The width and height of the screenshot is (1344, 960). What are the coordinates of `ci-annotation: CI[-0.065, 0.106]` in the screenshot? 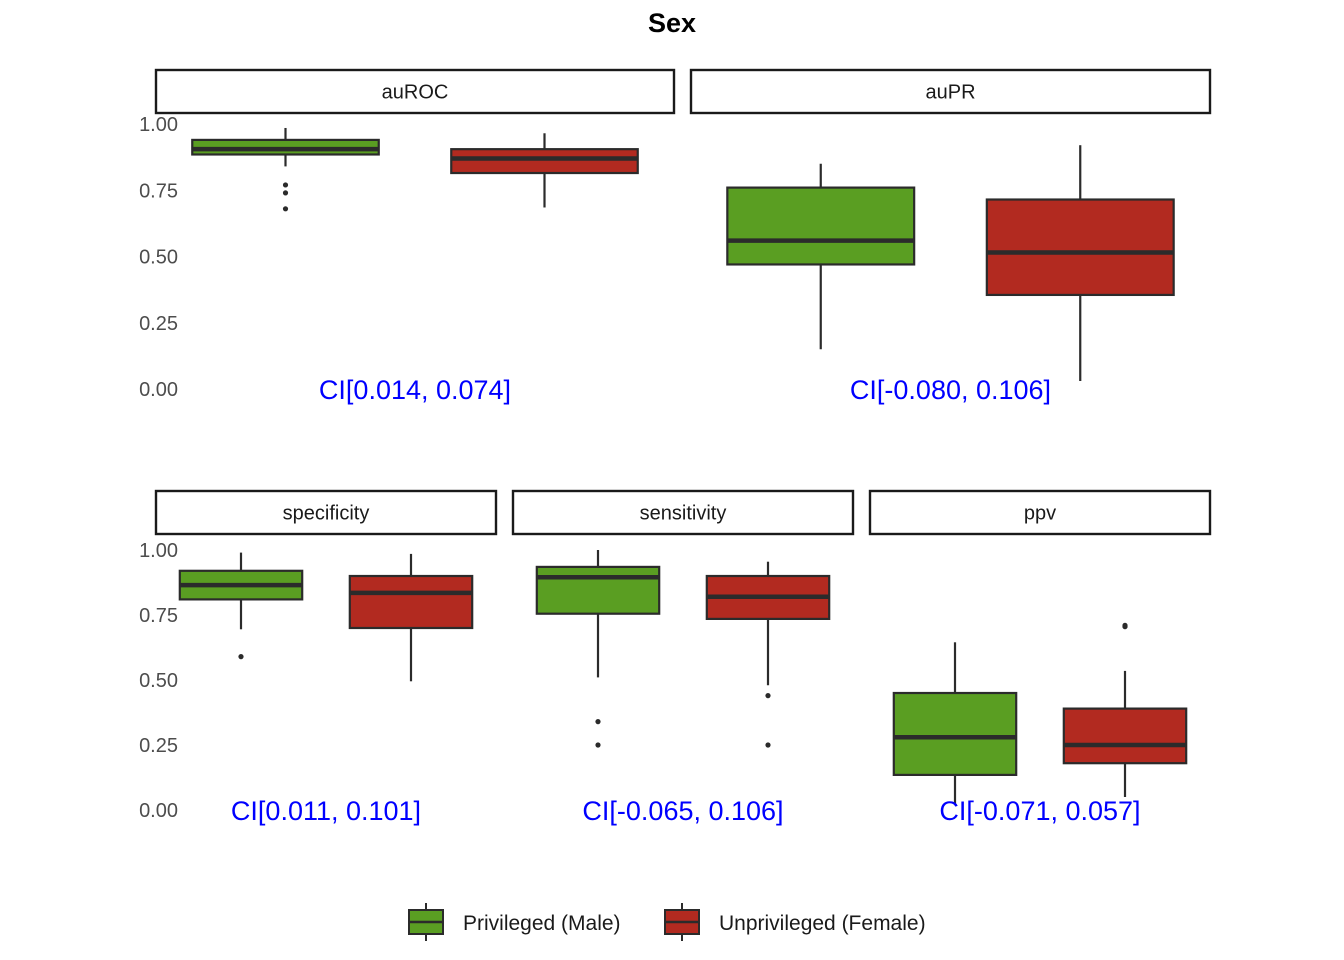 It's located at (682, 811).